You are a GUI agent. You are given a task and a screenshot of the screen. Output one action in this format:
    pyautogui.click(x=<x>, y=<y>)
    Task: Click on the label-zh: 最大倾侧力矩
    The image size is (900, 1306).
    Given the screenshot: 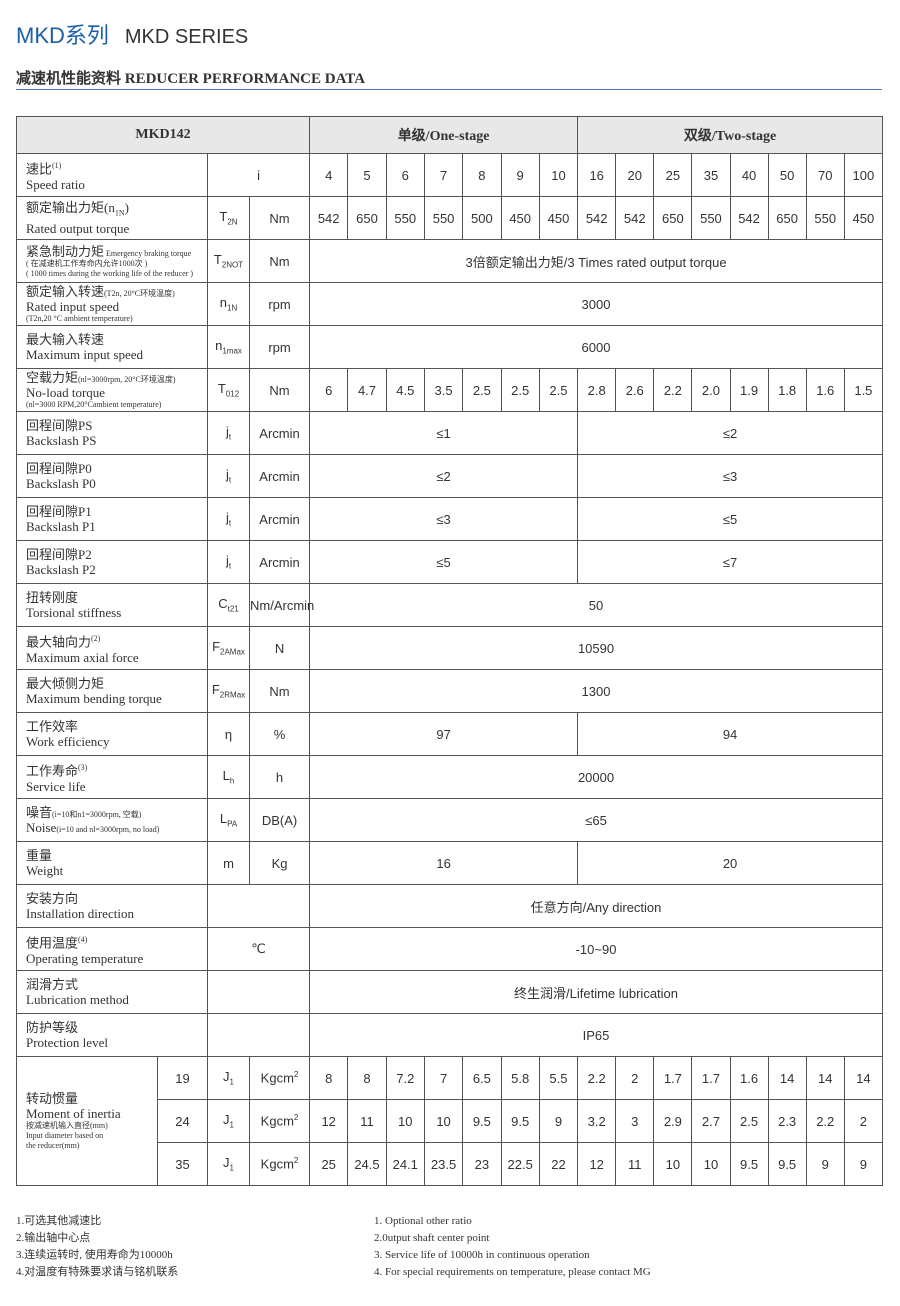 What is the action you would take?
    pyautogui.click(x=116, y=683)
    